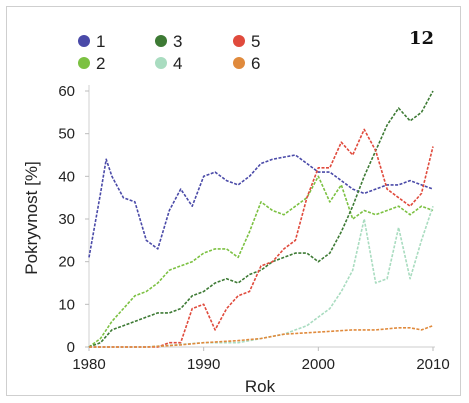  What do you see at coordinates (100, 41) in the screenshot?
I see `legend-label-1: 1` at bounding box center [100, 41].